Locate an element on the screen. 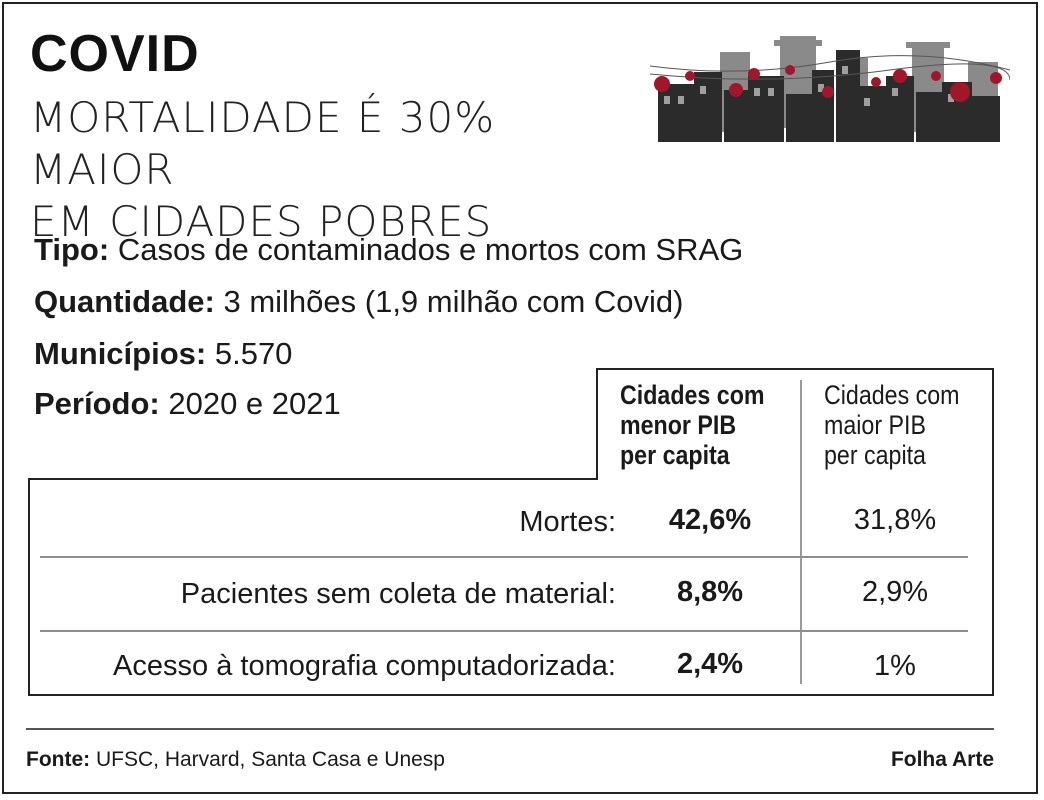 This screenshot has width=1044, height=800. source-key: Fonte: is located at coordinates (58, 759).